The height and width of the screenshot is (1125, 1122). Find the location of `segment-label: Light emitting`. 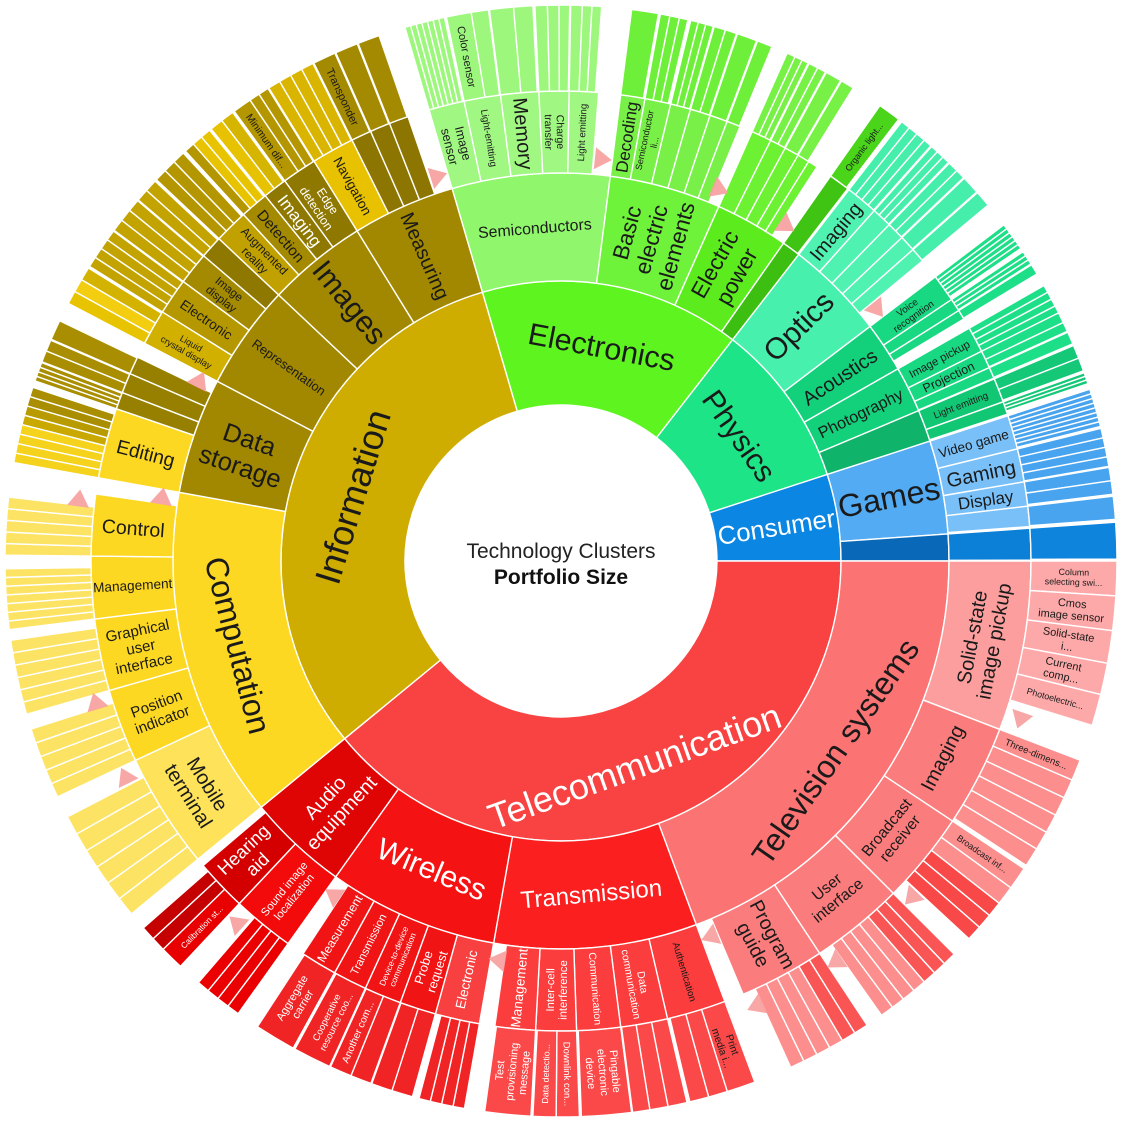

segment-label: Light emitting is located at coordinates (583, 133).